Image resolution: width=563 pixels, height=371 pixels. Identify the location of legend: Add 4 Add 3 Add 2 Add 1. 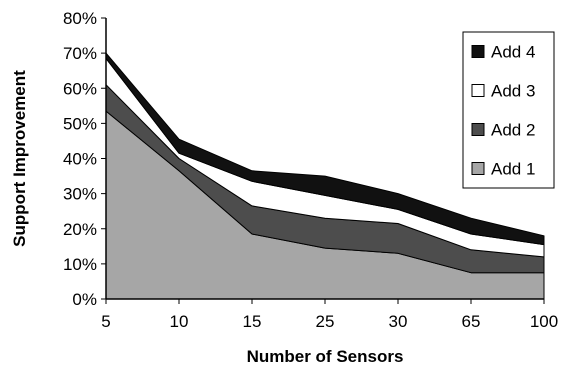
(508, 110).